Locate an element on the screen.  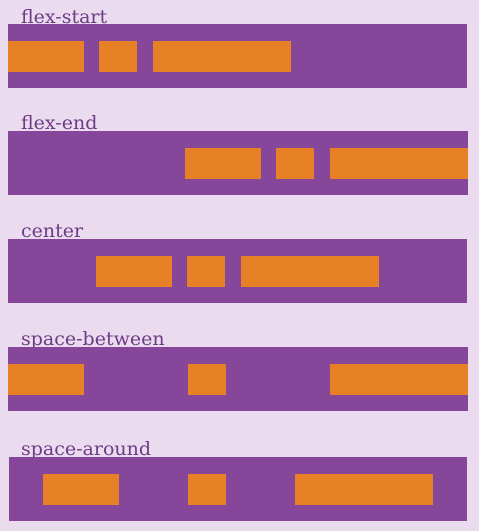
demo-label: space-around is located at coordinates (86, 449).